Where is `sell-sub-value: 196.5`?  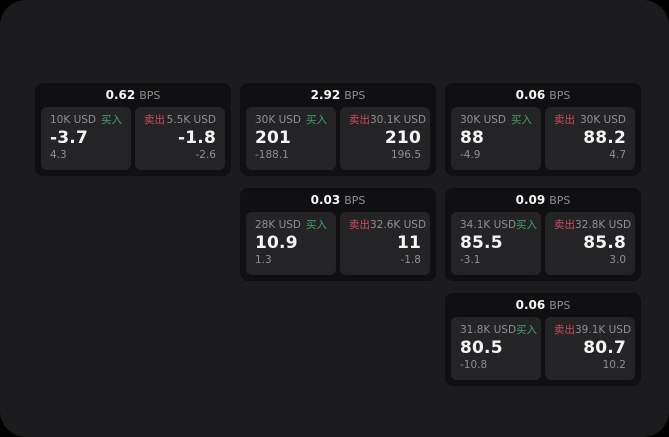
sell-sub-value: 196.5 is located at coordinates (405, 155).